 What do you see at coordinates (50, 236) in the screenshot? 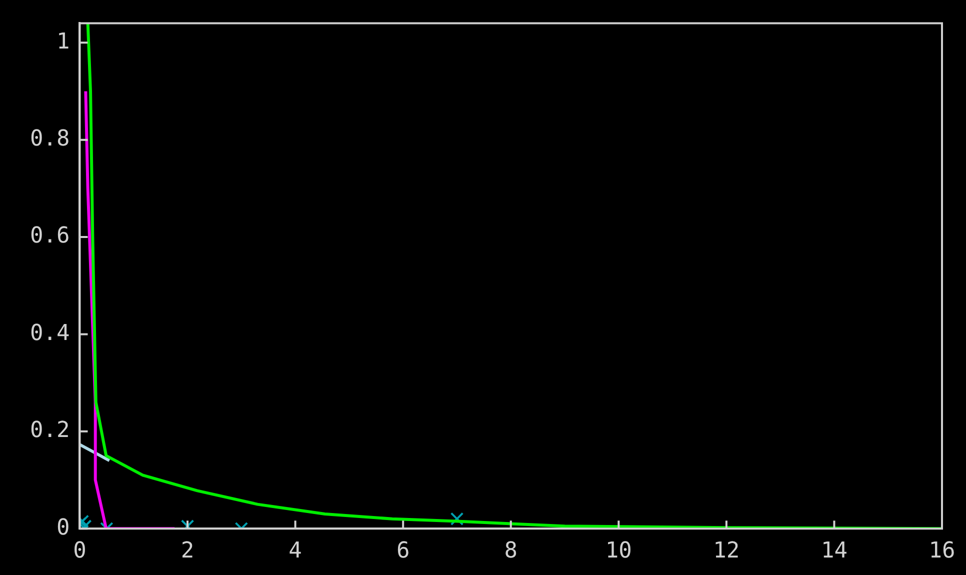
I see `y-tick-label: 0.6` at bounding box center [50, 236].